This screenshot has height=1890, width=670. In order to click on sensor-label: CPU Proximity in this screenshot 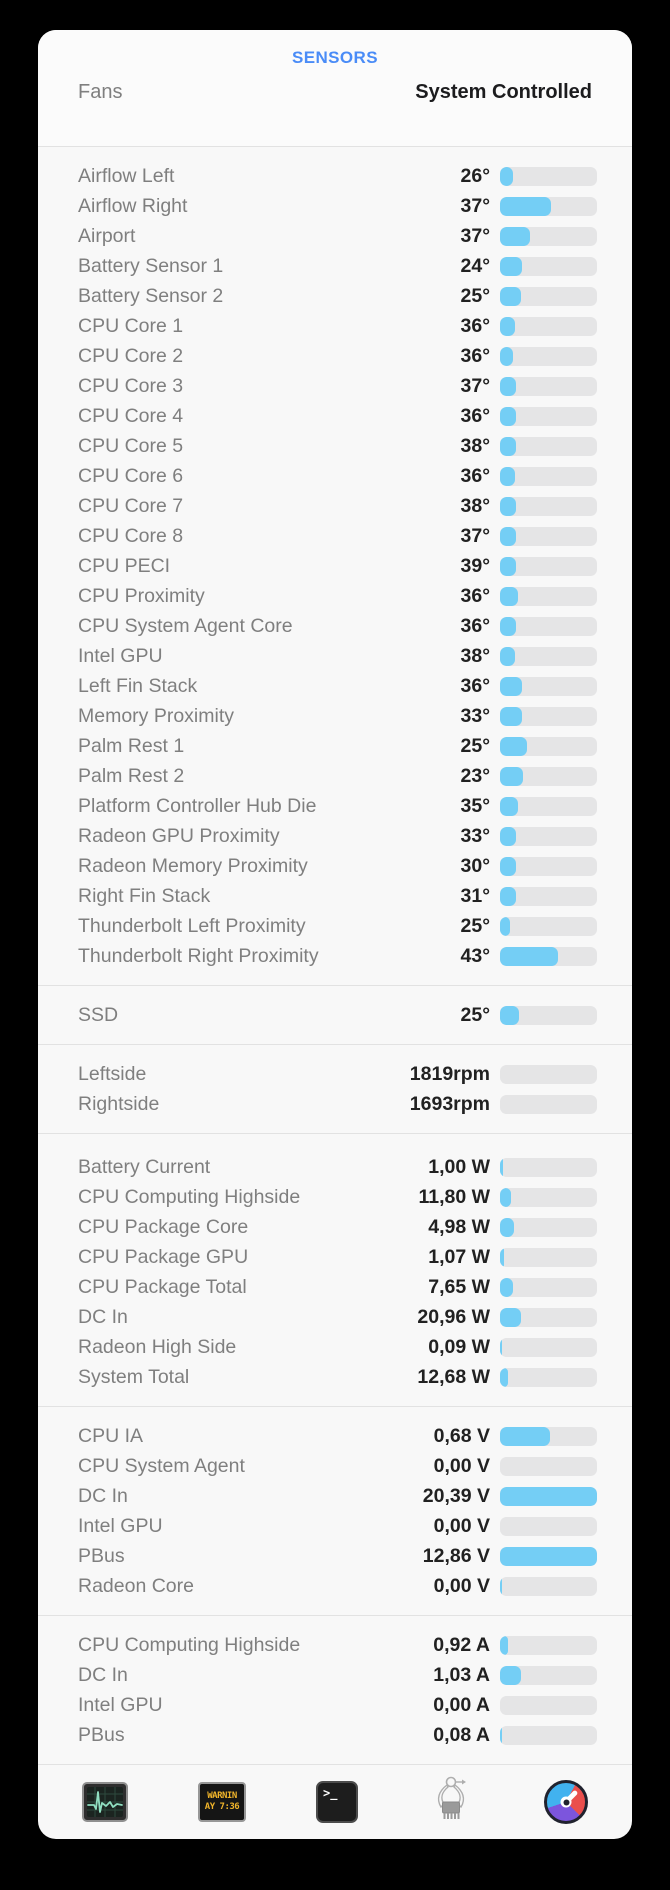, I will do `click(141, 595)`.